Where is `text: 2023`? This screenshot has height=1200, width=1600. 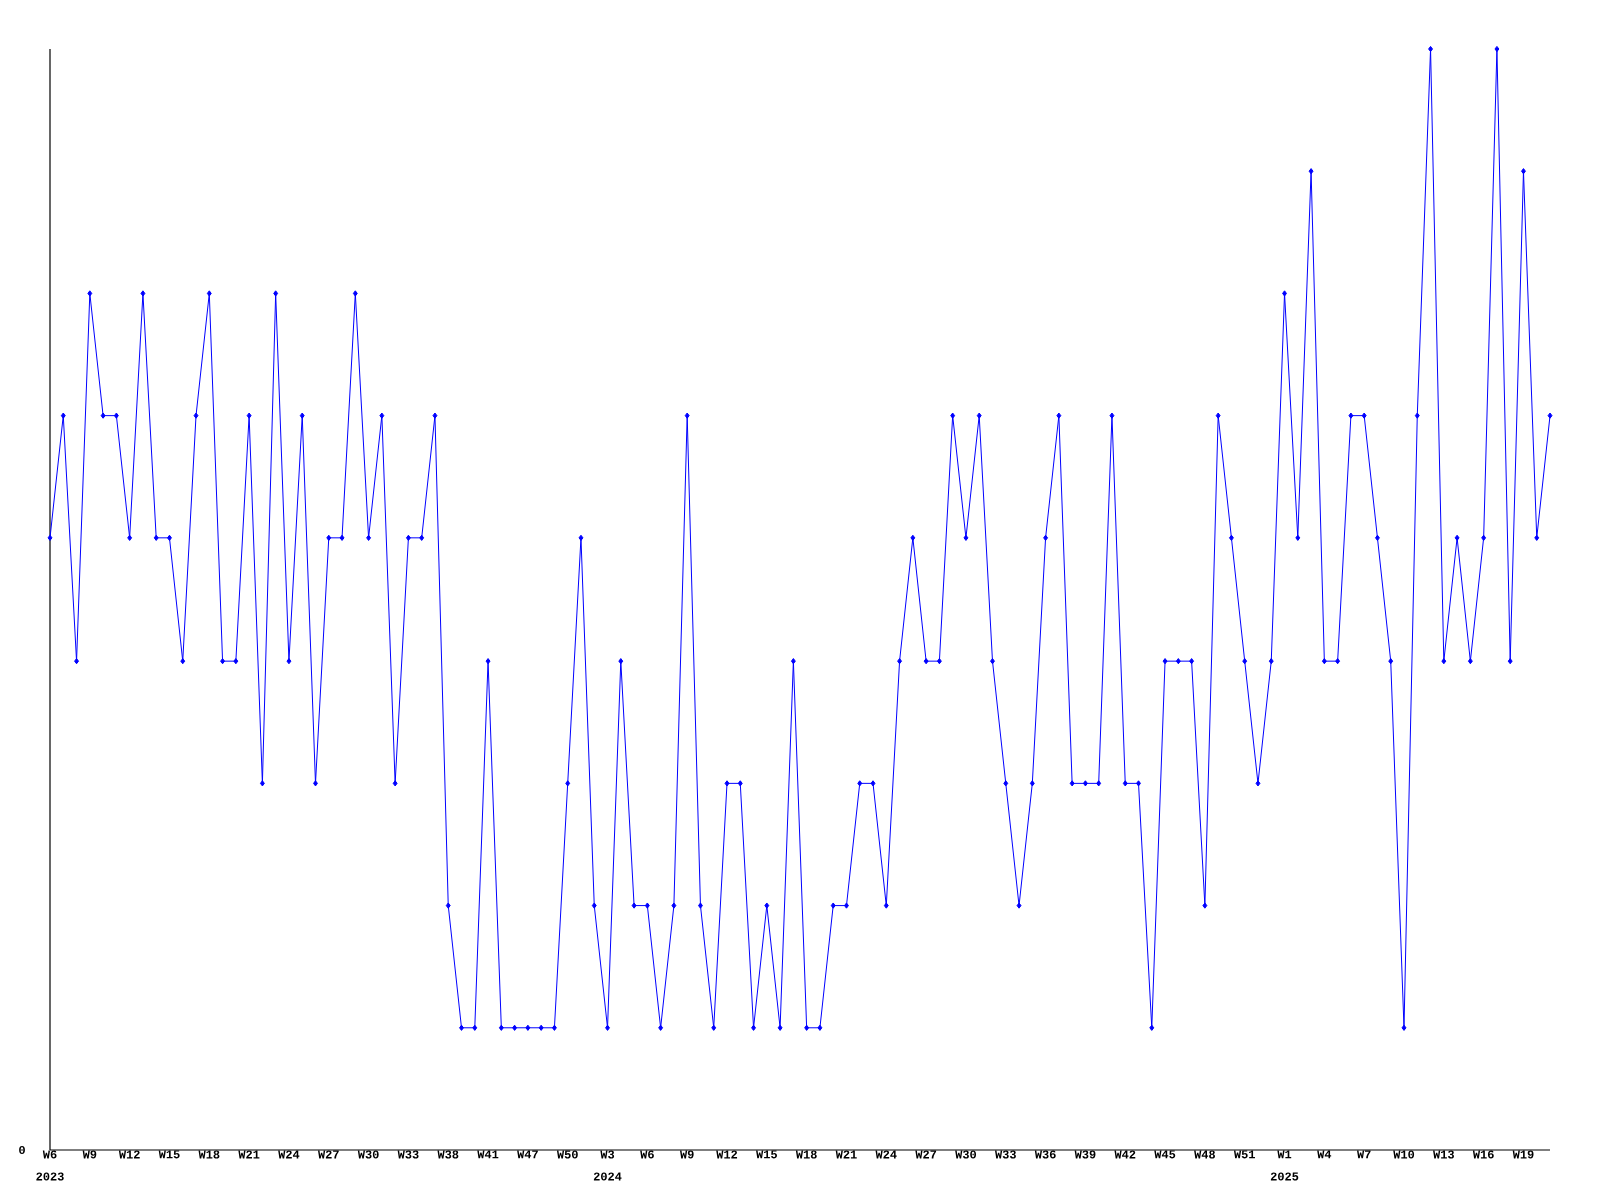 text: 2023 is located at coordinates (50, 1176).